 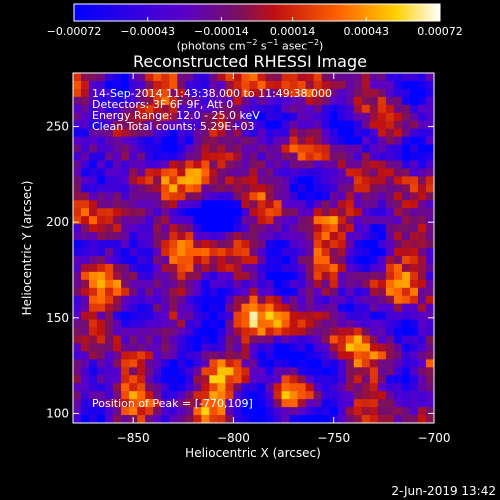 I want to click on x-axis-label: Heliocentric X (arcsec), so click(x=253, y=453).